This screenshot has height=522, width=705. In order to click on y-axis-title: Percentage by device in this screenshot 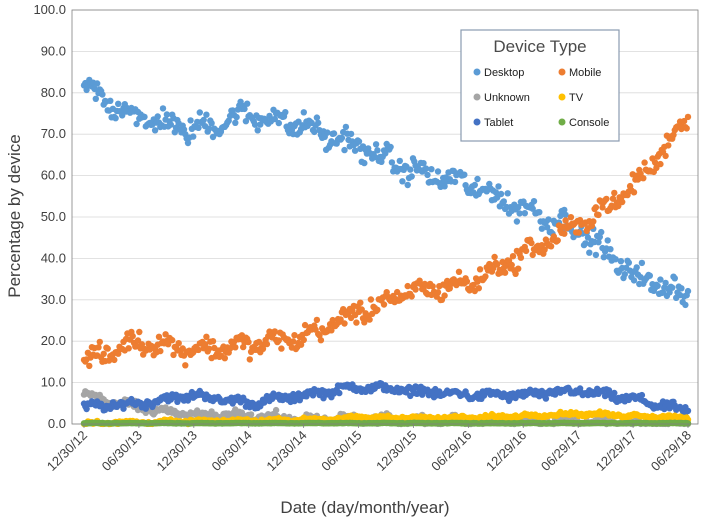, I will do `click(14, 216)`.